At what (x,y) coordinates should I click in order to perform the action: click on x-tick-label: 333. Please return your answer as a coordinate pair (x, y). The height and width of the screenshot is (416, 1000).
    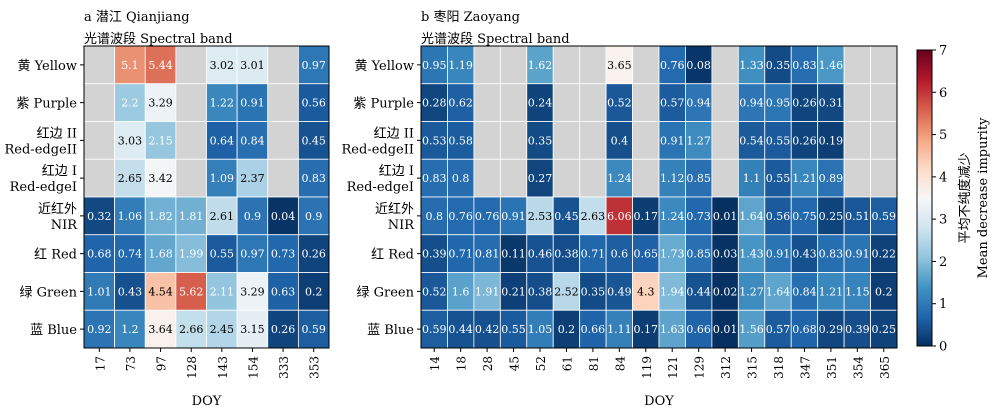
    Looking at the image, I should click on (284, 367).